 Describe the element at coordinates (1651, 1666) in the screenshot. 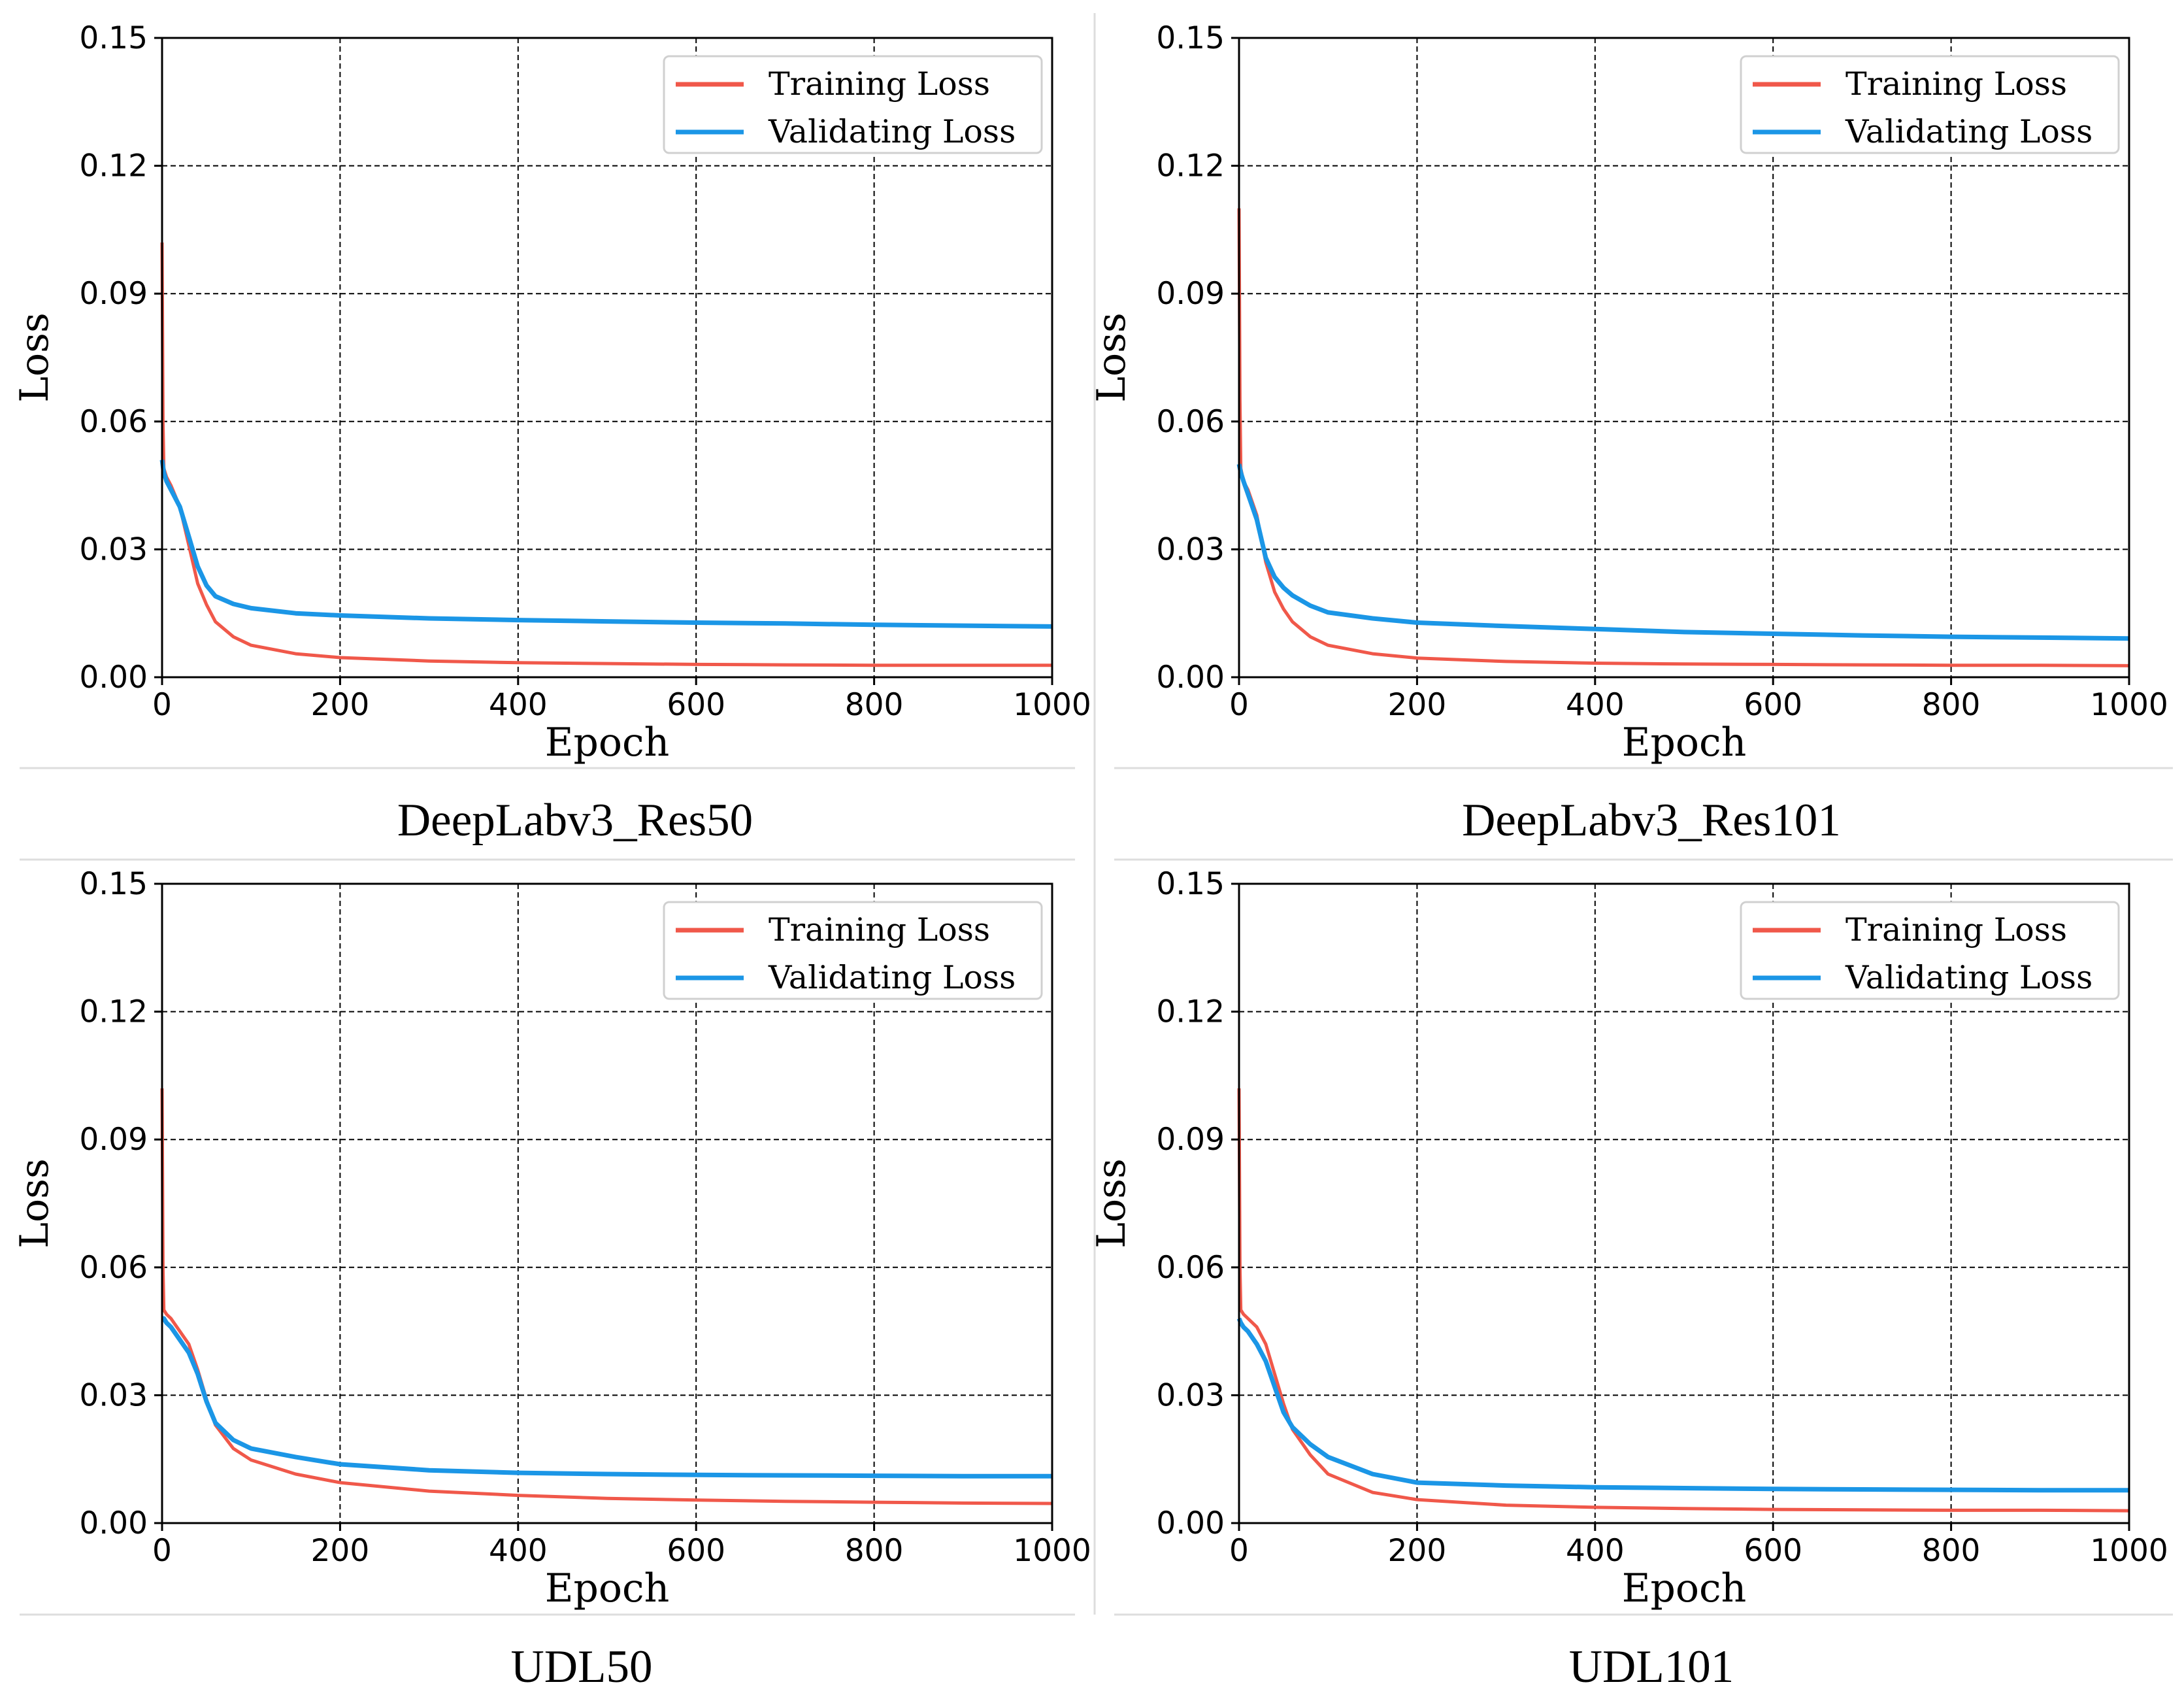

I see `caption-udl101: UDL101` at that location.